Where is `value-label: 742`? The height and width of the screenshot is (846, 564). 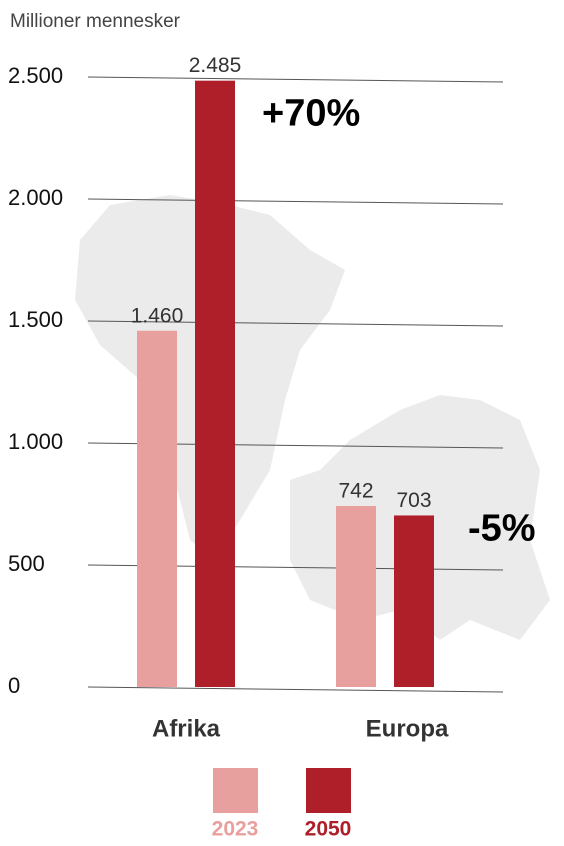 value-label: 742 is located at coordinates (355, 490).